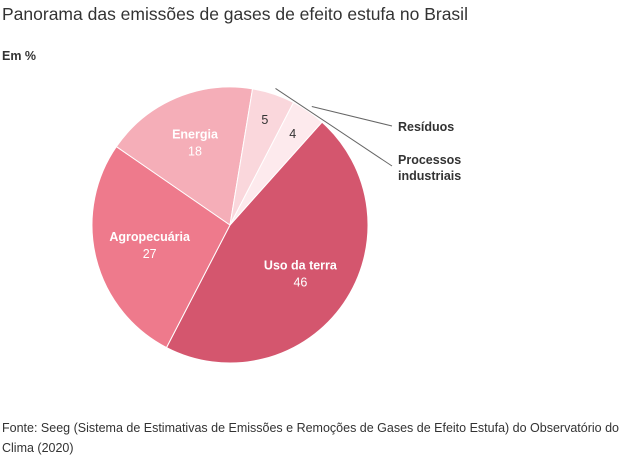 Image resolution: width=630 pixels, height=470 pixels. I want to click on slice-value-label-processos-industriais: 5, so click(264, 120).